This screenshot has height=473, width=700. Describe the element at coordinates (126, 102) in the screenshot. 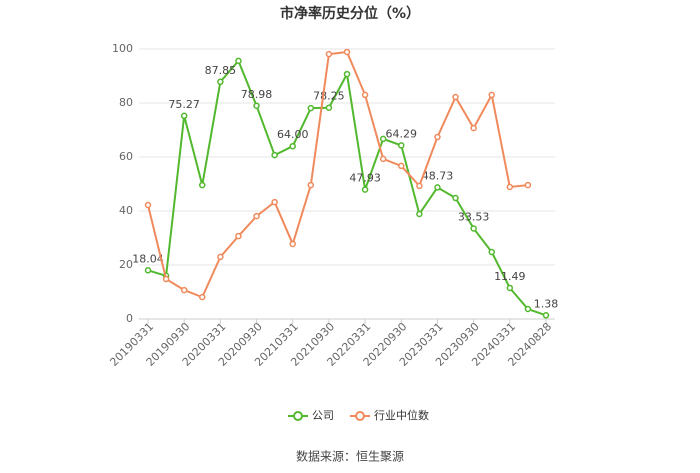

I see `y-tick-label: 80` at that location.